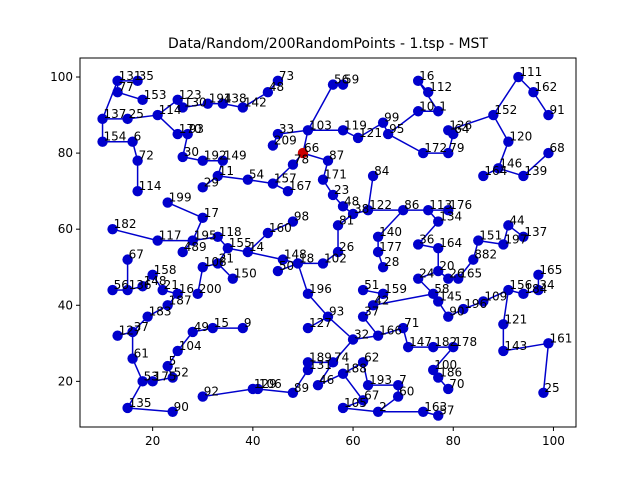 The width and height of the screenshot is (640, 480). I want to click on node-label: 129, so click(265, 384).